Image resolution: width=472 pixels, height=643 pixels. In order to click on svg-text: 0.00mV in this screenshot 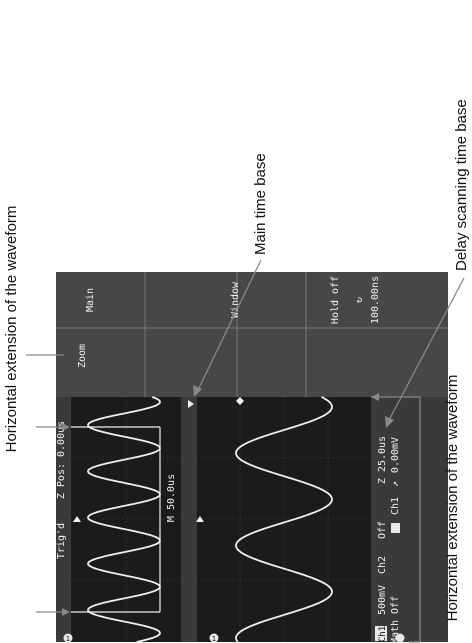, I will do `click(395, 455)`.